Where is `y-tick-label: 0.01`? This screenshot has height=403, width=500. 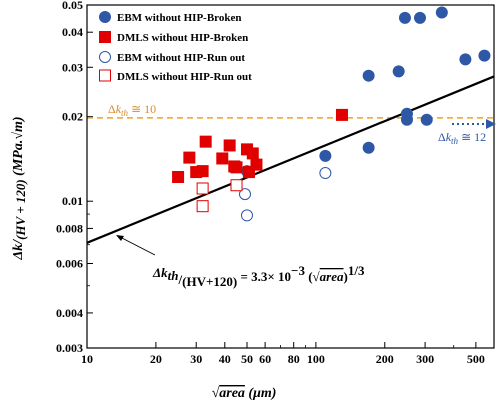
y-tick-label: 0.01 is located at coordinates (72, 201).